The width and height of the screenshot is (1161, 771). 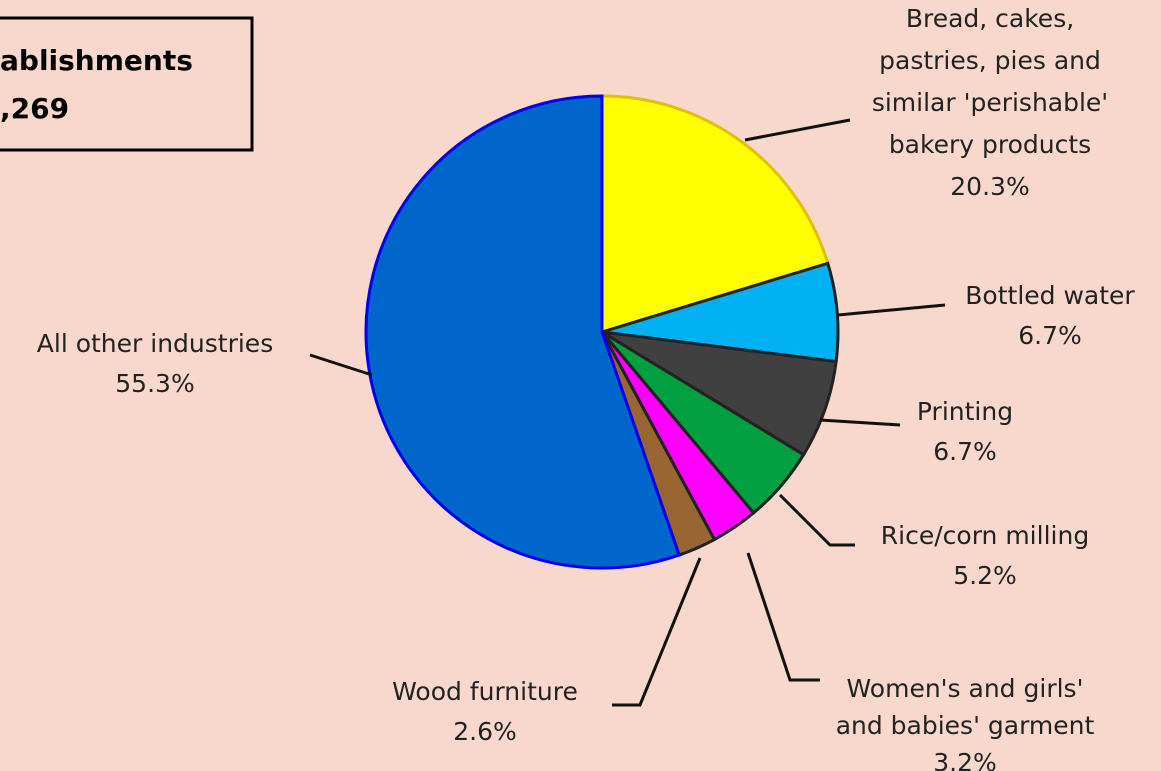 What do you see at coordinates (990, 144) in the screenshot?
I see `slice-label: bakery products` at bounding box center [990, 144].